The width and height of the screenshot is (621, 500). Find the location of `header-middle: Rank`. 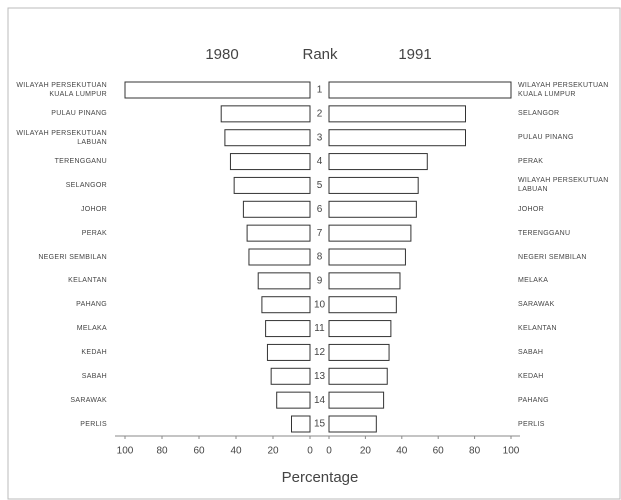

header-middle: Rank is located at coordinates (320, 54).